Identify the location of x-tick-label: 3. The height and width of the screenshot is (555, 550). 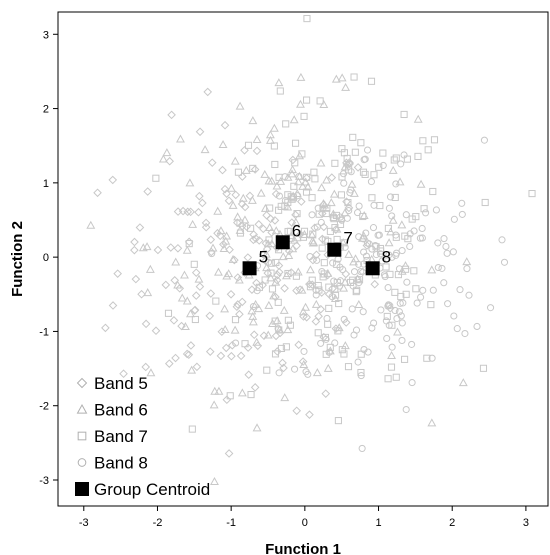
(526, 523).